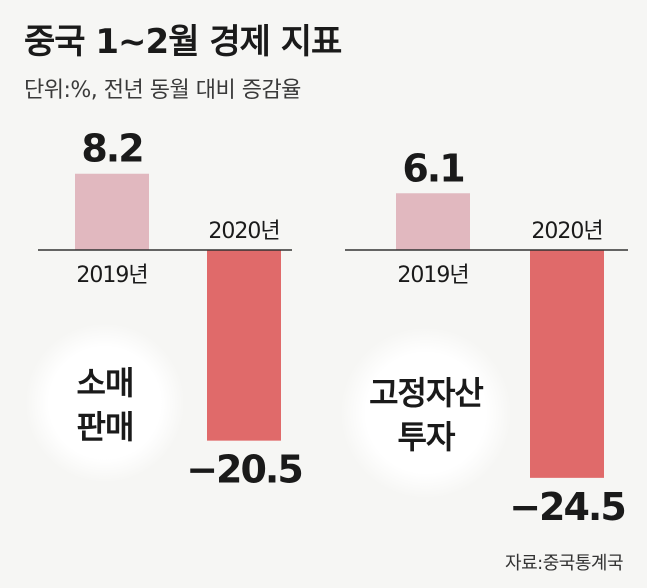 Image resolution: width=647 pixels, height=588 pixels. I want to click on category-label-fixed-asset-investment-2020: 2020년, so click(566, 231).